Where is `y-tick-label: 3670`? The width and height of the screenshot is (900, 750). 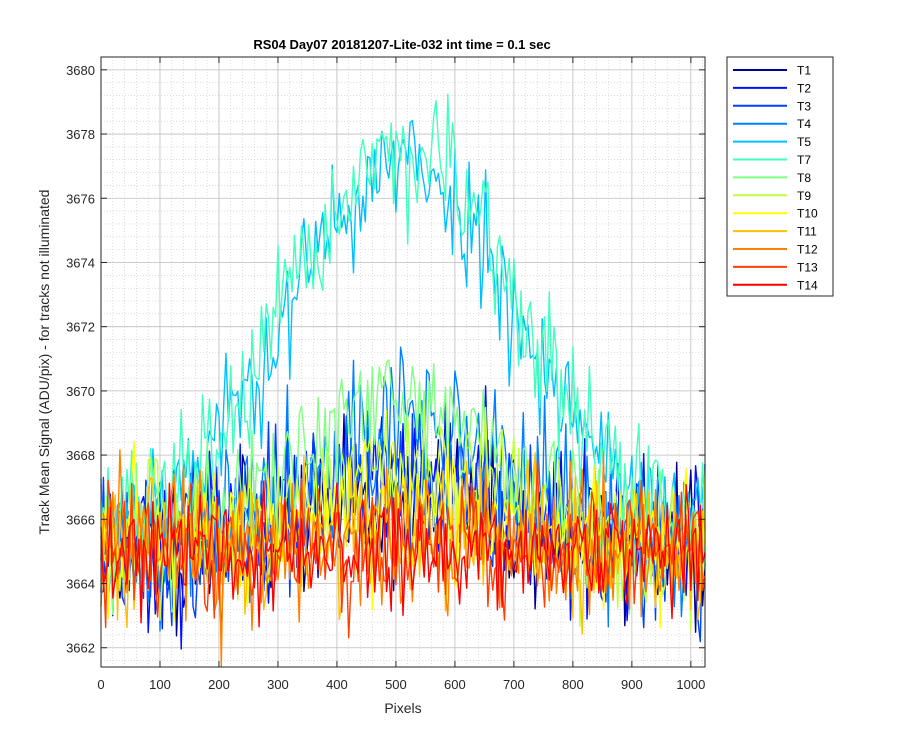 y-tick-label: 3670 is located at coordinates (80, 391).